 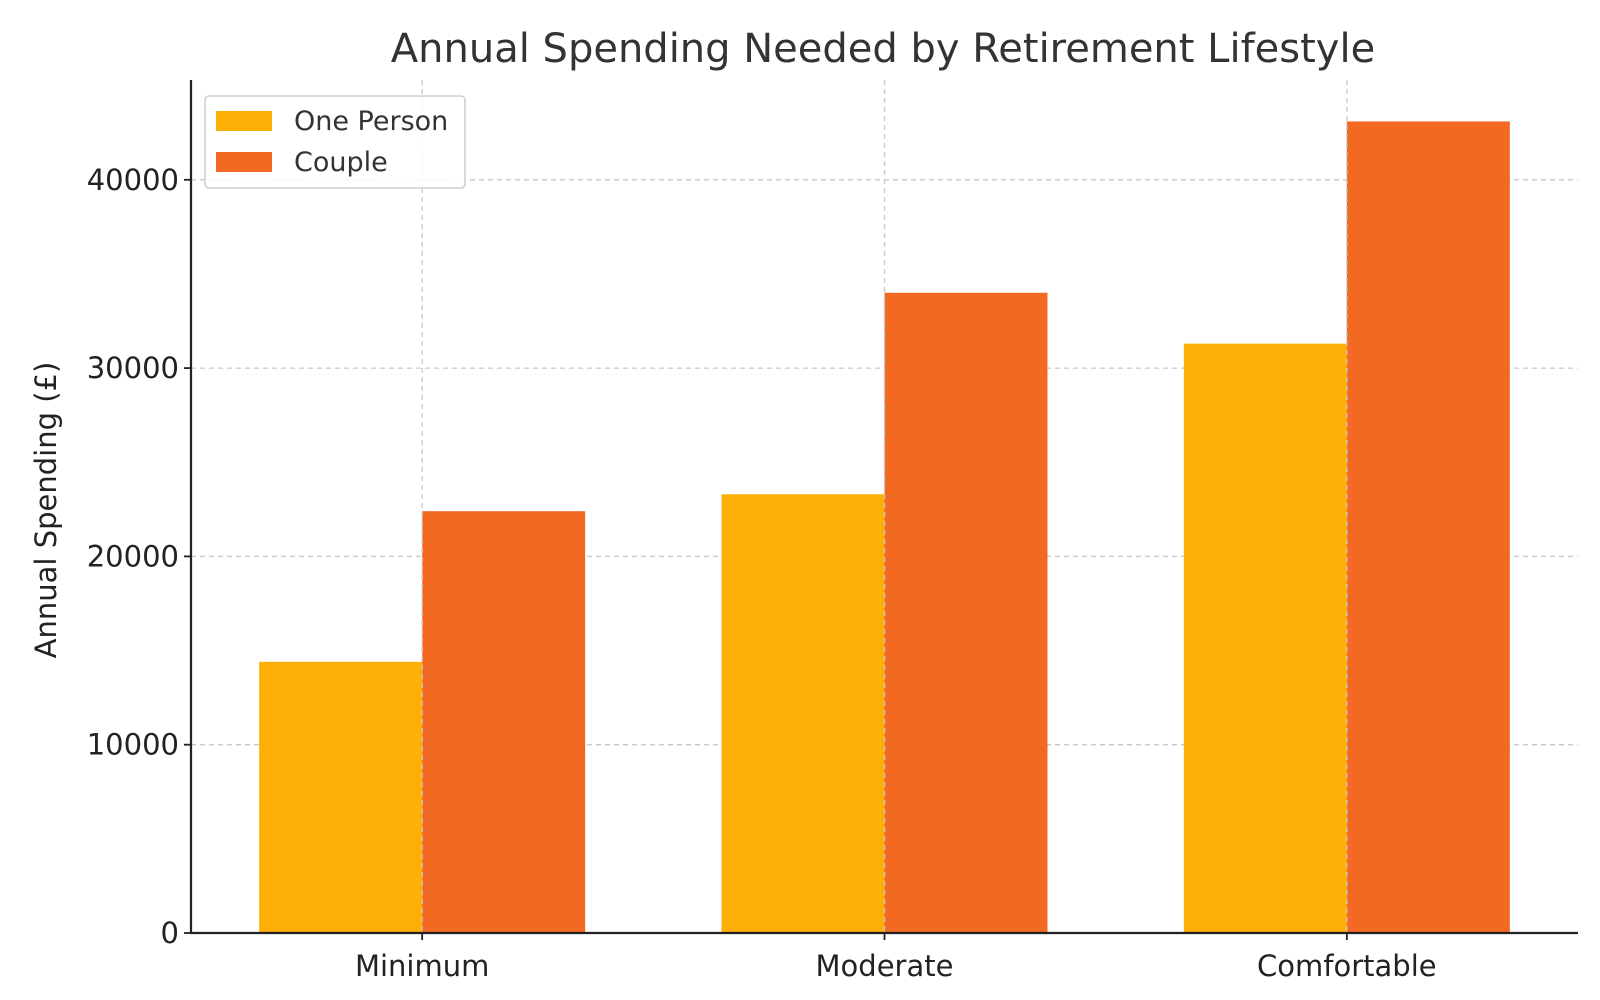 I want to click on x-tick-label: Minimum, so click(x=422, y=966).